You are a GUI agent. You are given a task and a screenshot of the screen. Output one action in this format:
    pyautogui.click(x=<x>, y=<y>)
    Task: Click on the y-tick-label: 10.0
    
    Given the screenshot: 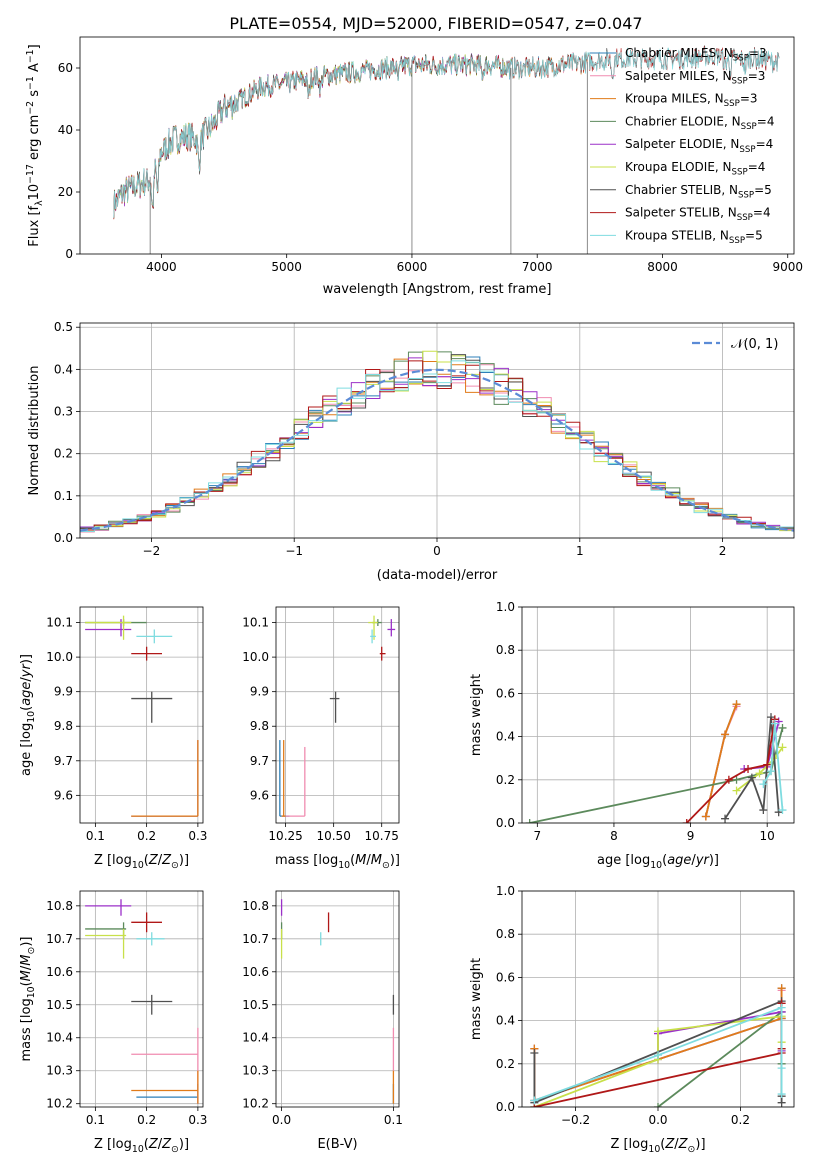 What is the action you would take?
    pyautogui.click(x=59, y=657)
    